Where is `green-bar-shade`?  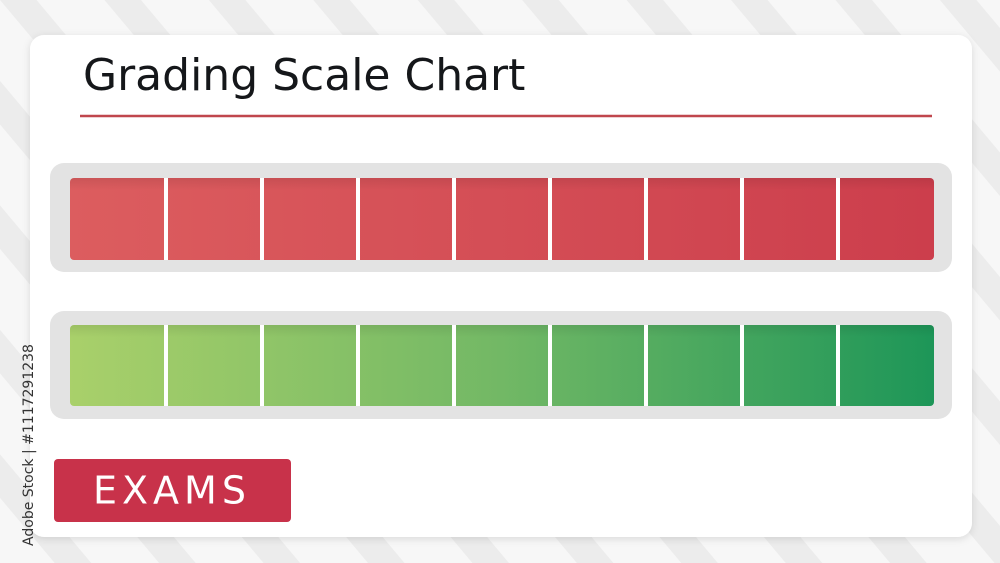 green-bar-shade is located at coordinates (502, 365).